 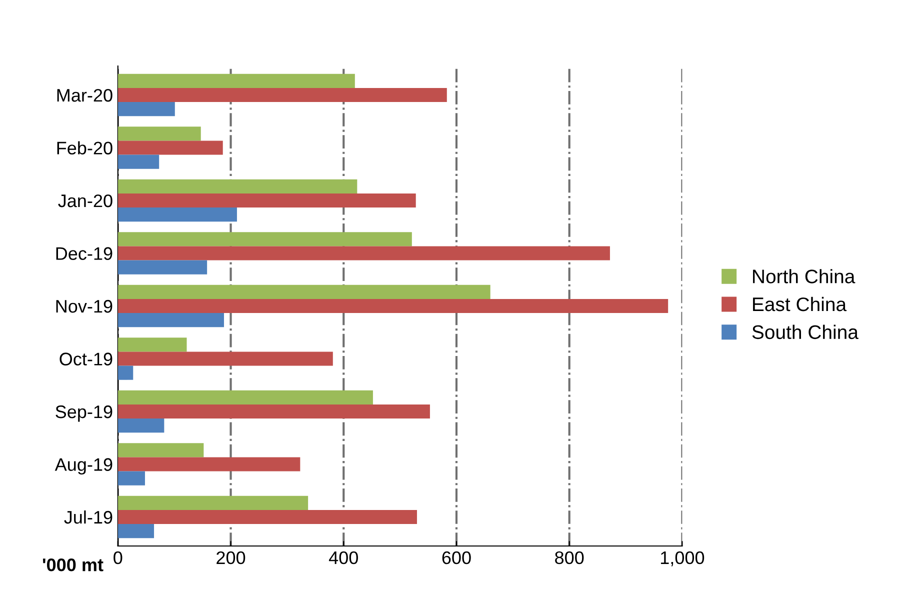 What do you see at coordinates (569, 557) in the screenshot?
I see `x-tick-label: 800` at bounding box center [569, 557].